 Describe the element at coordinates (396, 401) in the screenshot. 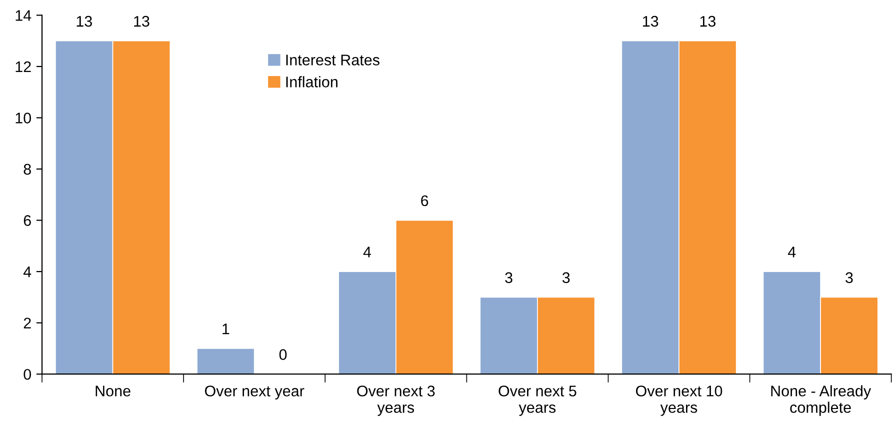

I see `x-tick-label: Over next 3 years` at that location.